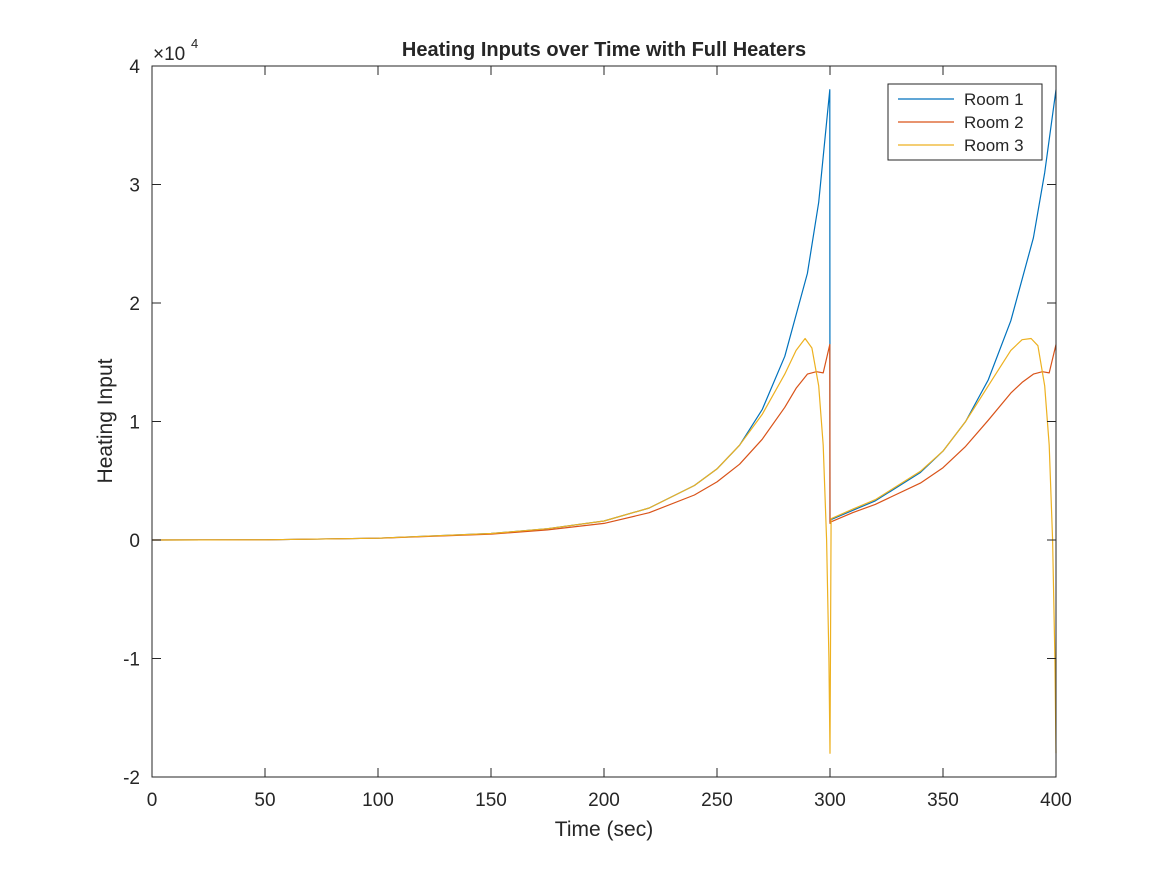 The height and width of the screenshot is (875, 1167). What do you see at coordinates (134, 67) in the screenshot?
I see `y-tick-label: 4` at bounding box center [134, 67].